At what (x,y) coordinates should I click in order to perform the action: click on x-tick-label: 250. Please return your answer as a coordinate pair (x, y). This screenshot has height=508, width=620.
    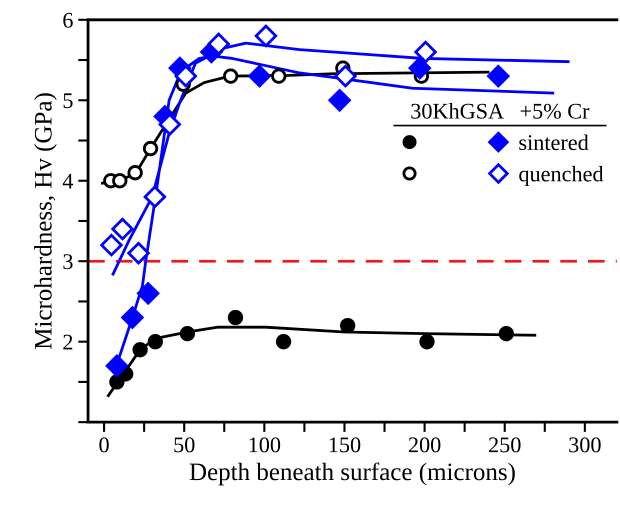
    Looking at the image, I should click on (505, 444).